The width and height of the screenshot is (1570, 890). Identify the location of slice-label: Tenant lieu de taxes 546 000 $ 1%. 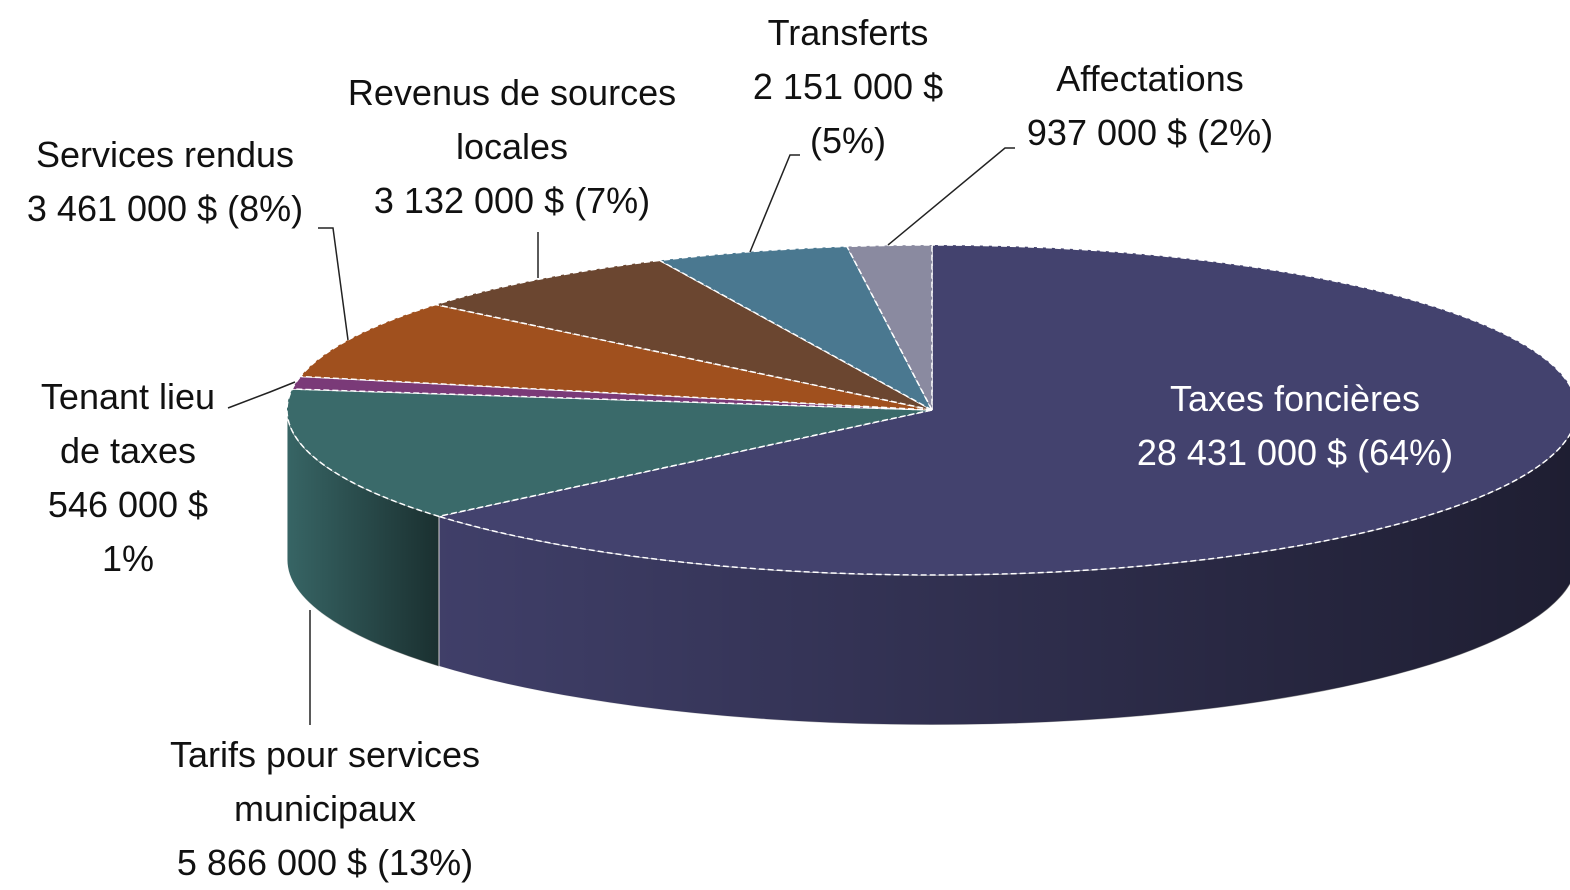
(128, 478).